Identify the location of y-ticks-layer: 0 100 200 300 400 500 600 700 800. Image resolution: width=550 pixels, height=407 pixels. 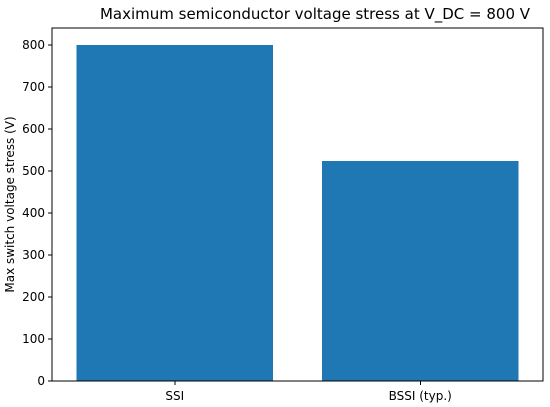
(37, 213).